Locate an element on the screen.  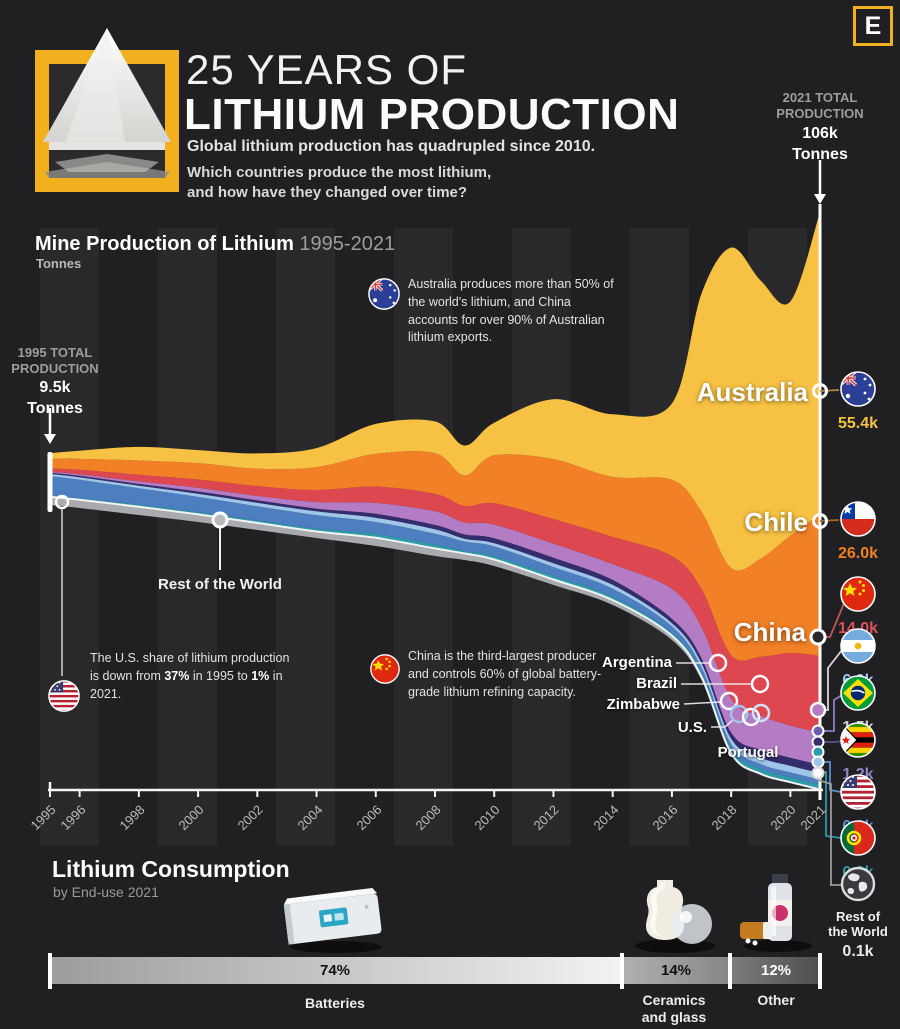
total-2021-label-line2: PRODUCTION is located at coordinates (820, 114).